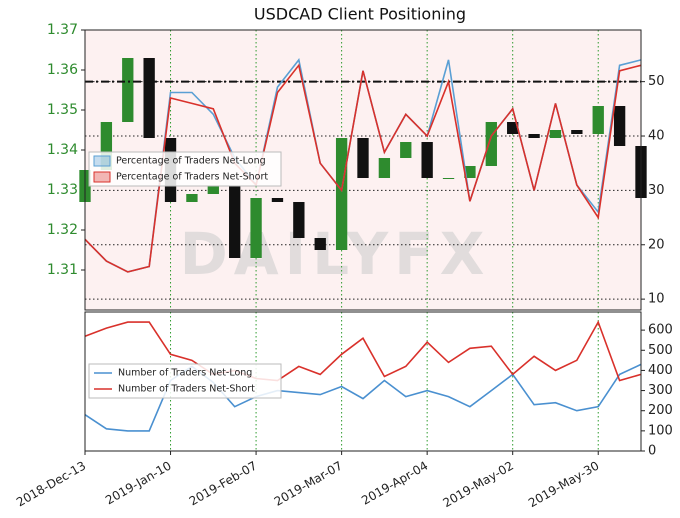  Describe the element at coordinates (51, 484) in the screenshot. I see `x-tick-label: 2018-Dec-13` at that location.